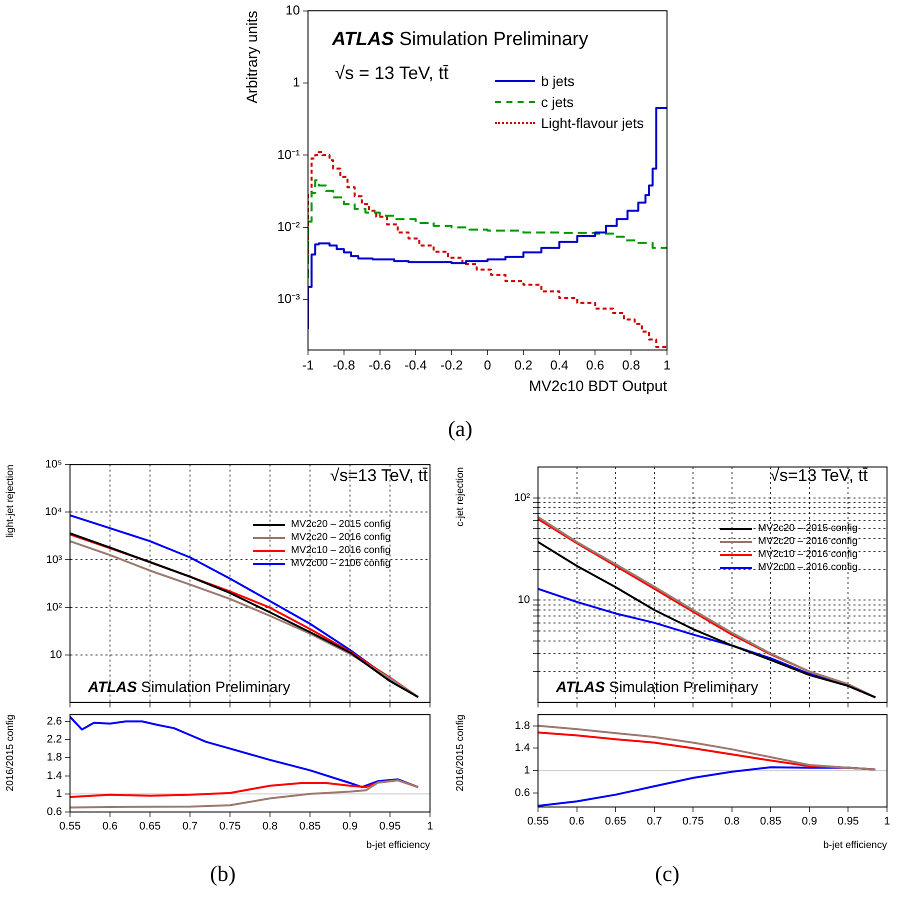 The height and width of the screenshot is (904, 897). What do you see at coordinates (54, 721) in the screenshot?
I see `y-tick-label: 2.6` at bounding box center [54, 721].